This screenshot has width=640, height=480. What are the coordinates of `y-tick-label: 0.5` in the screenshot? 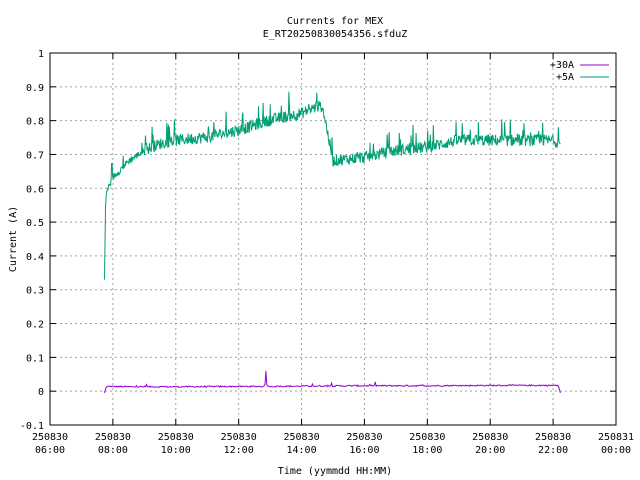 It's located at (35, 223).